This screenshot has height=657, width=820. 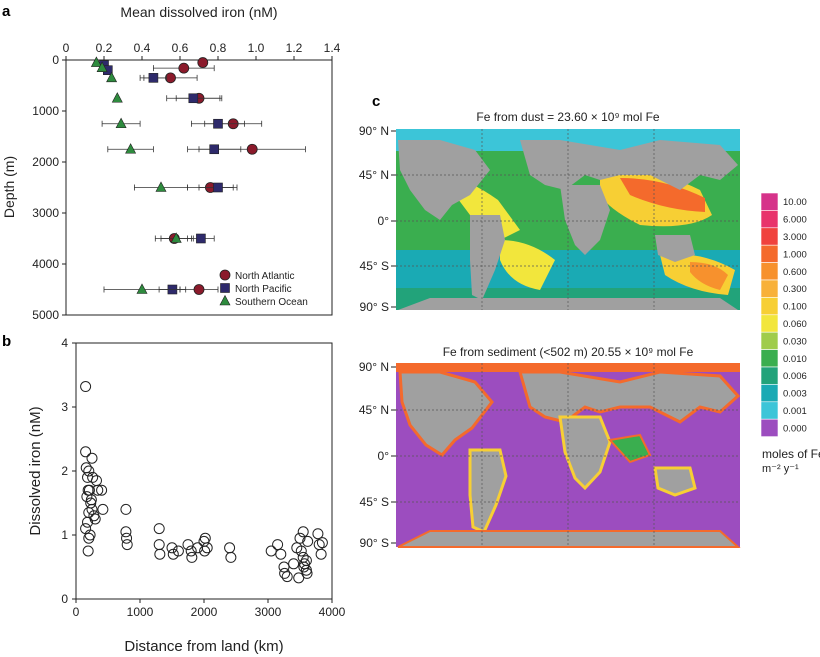 I want to click on panel-b-xtick-label: 4000, so click(x=332, y=612).